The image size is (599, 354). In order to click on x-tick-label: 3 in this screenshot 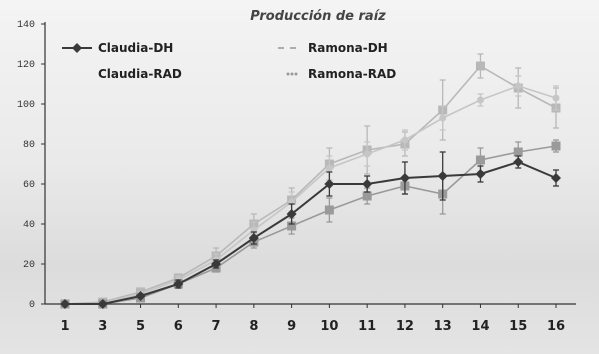, I will do `click(102, 326)`.